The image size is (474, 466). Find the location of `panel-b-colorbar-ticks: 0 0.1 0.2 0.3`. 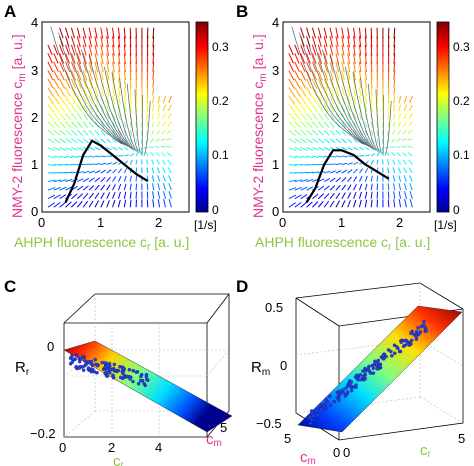

panel-b-colorbar-ticks: 0 0.1 0.2 0.3 is located at coordinates (461, 128).